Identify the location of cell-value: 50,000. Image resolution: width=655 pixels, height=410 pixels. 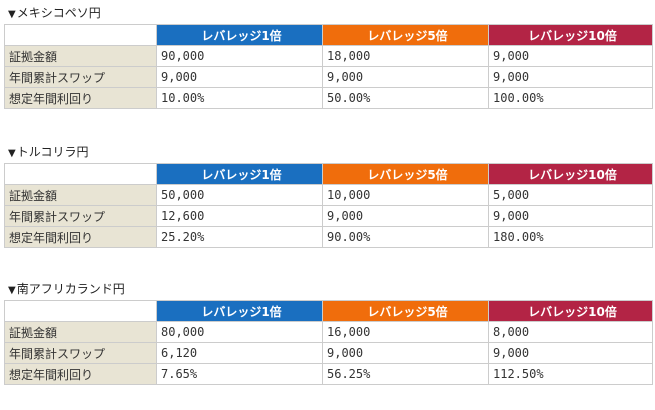
(239, 195).